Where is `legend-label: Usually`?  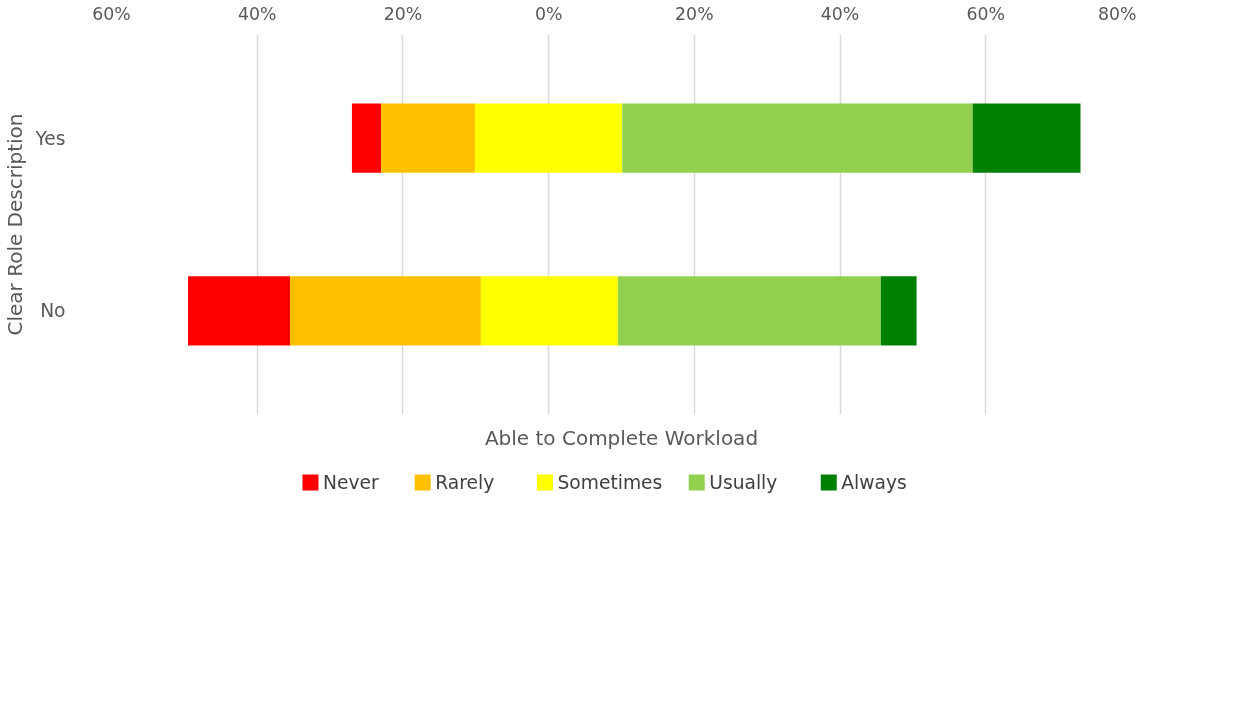
legend-label: Usually is located at coordinates (743, 482).